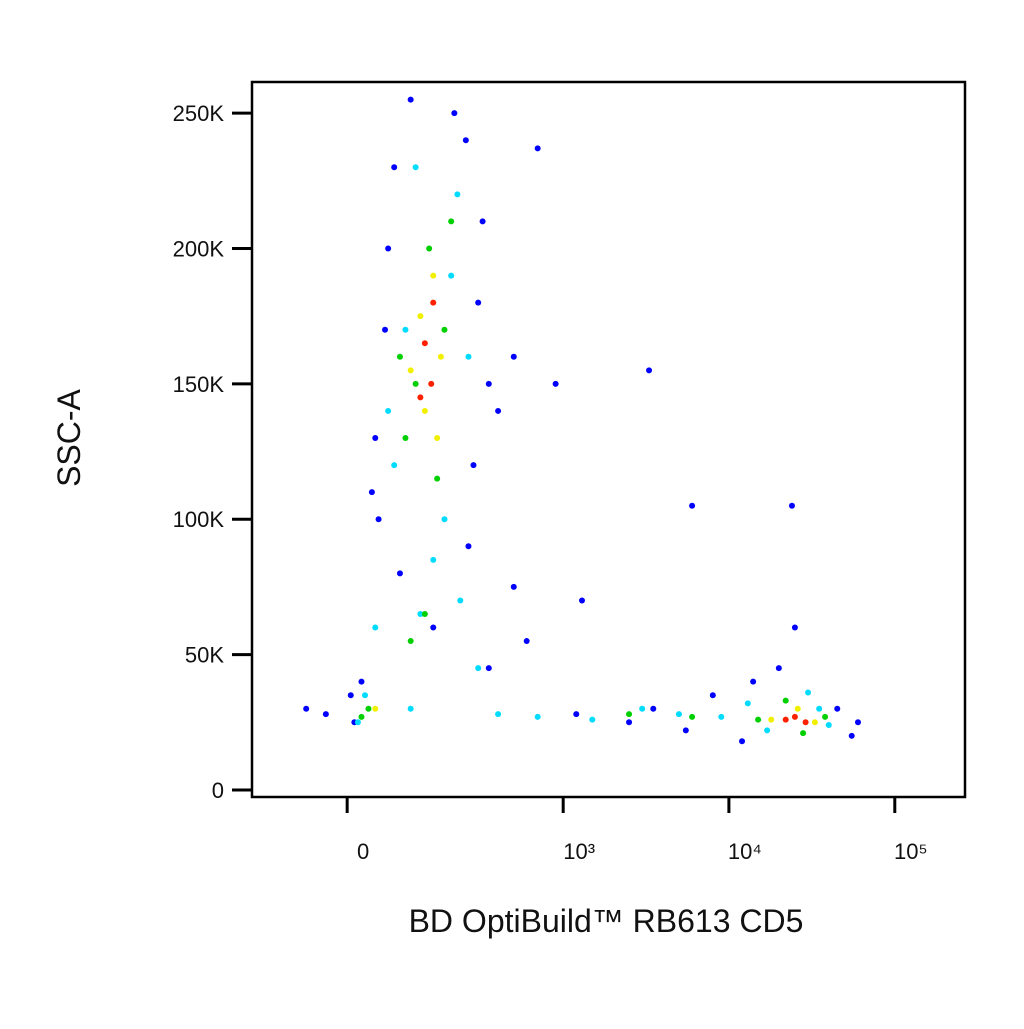 Image resolution: width=1024 pixels, height=1029 pixels. What do you see at coordinates (218, 790) in the screenshot?
I see `y-tick-label: 0` at bounding box center [218, 790].